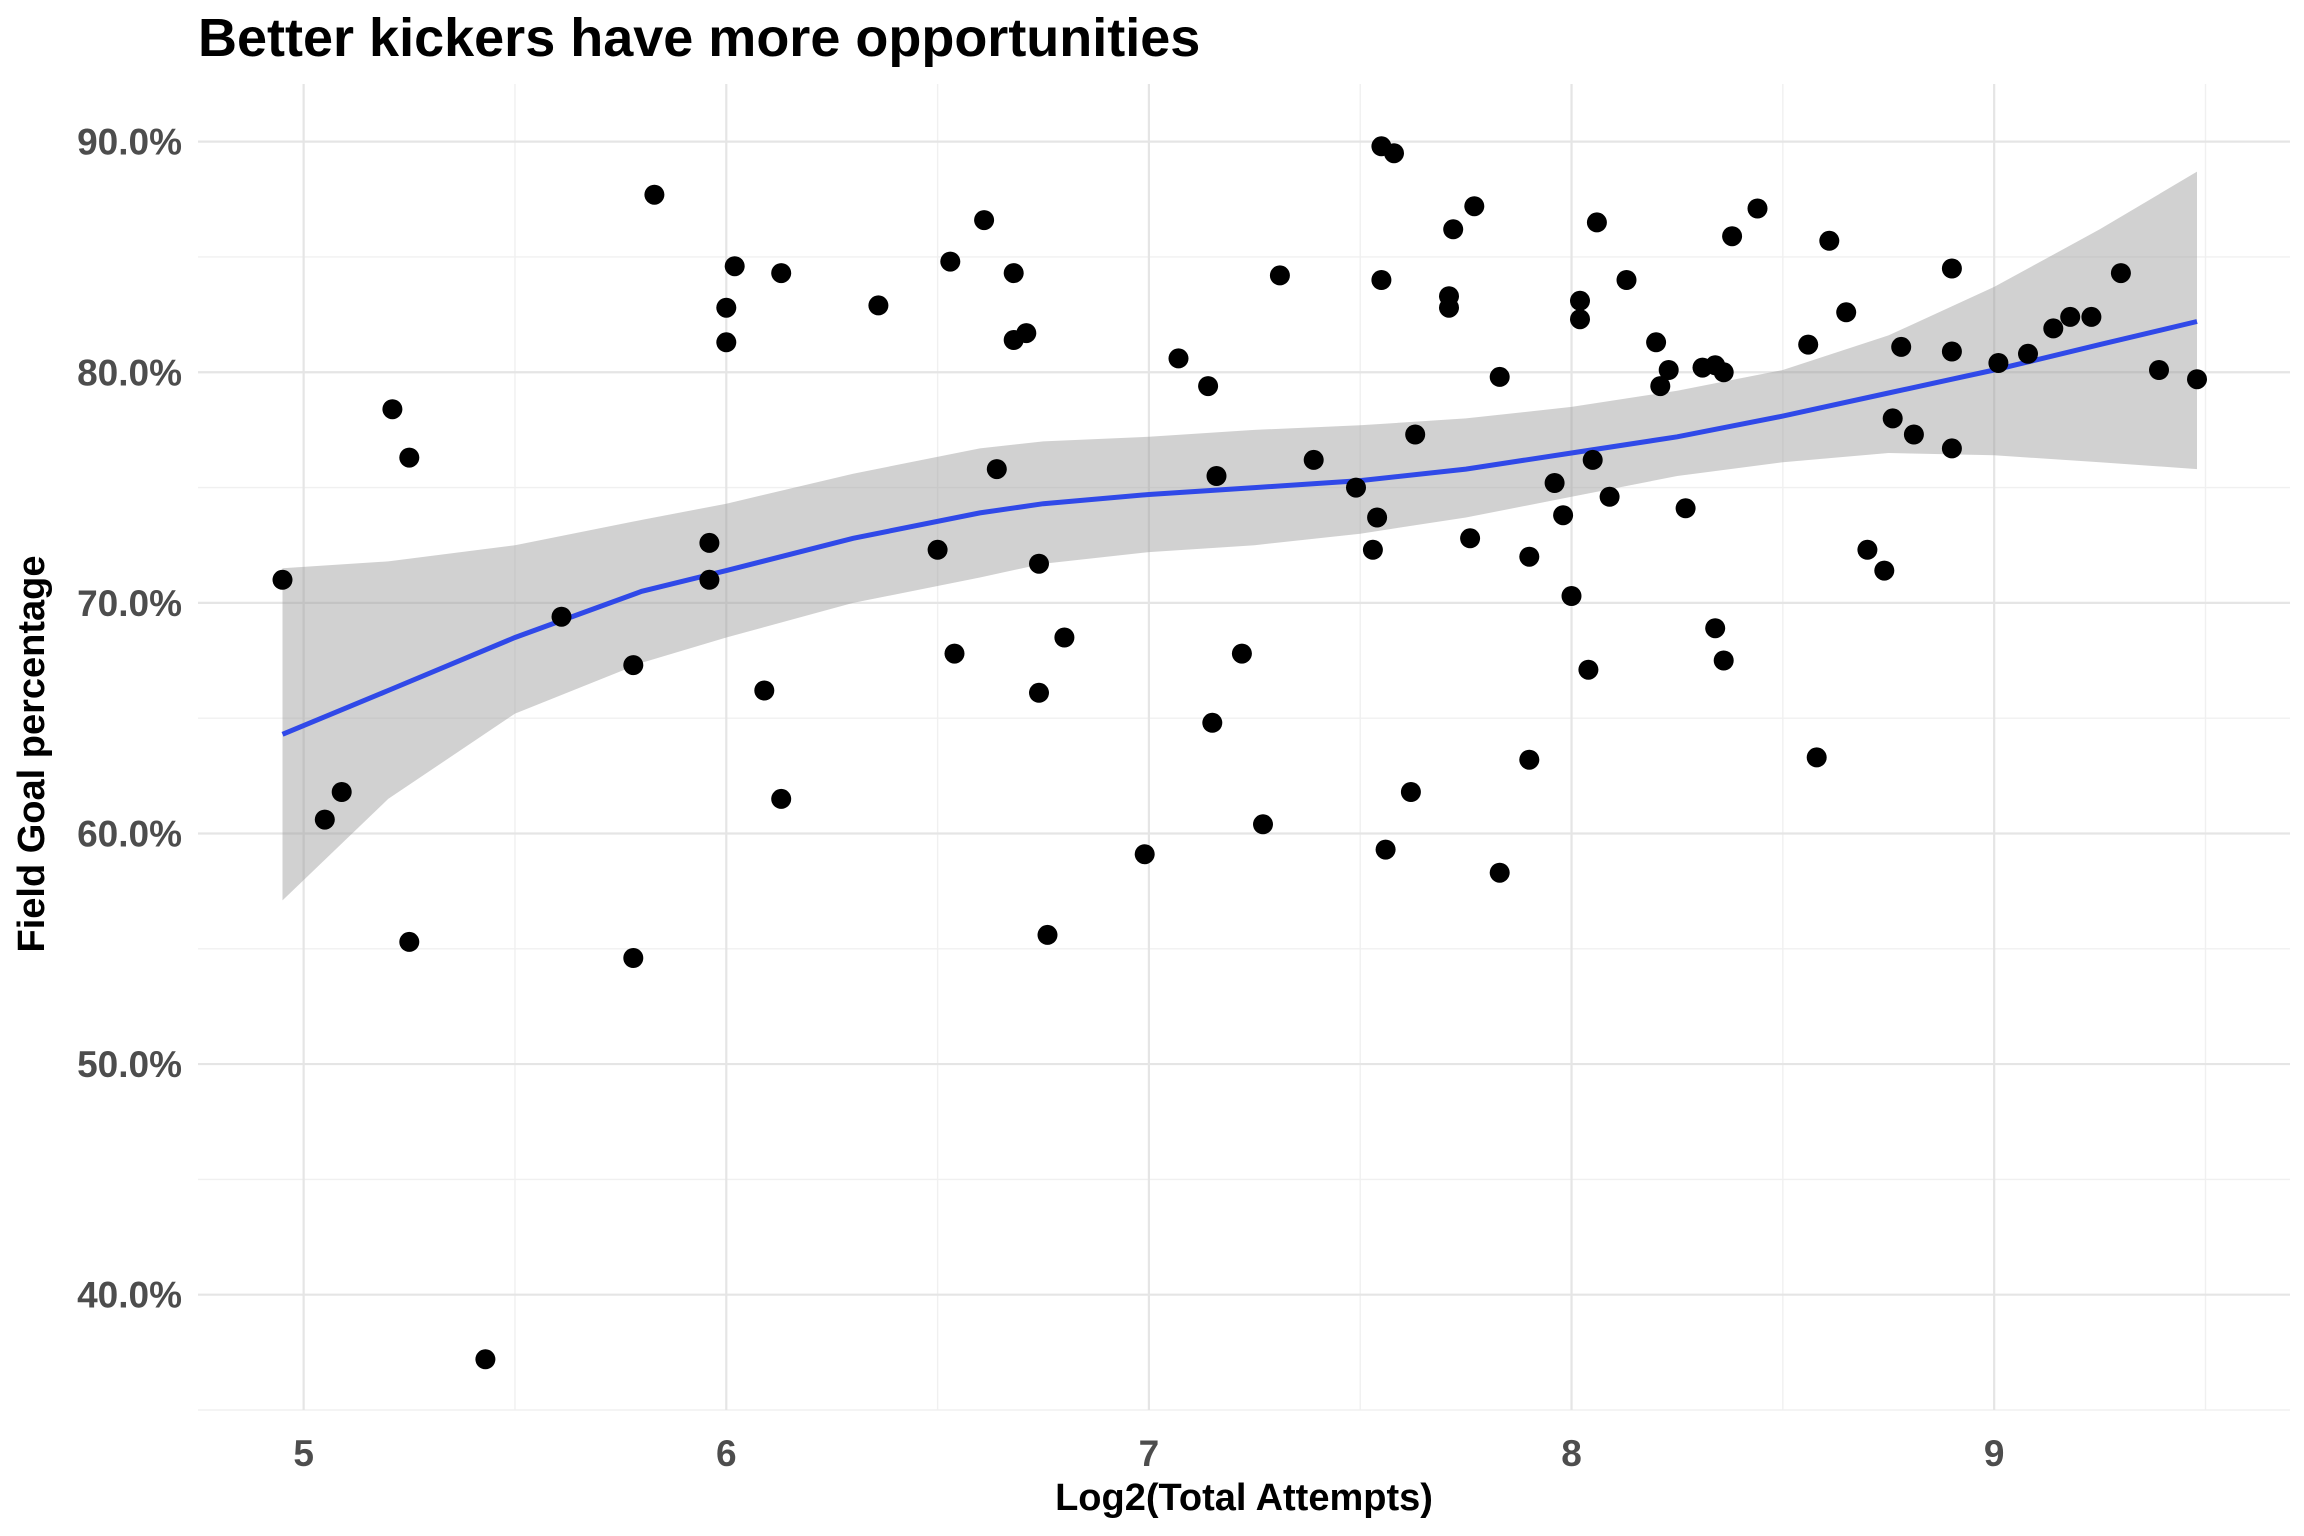 The height and width of the screenshot is (1536, 2304). I want to click on y-tick-label: 70.0%, so click(129, 603).